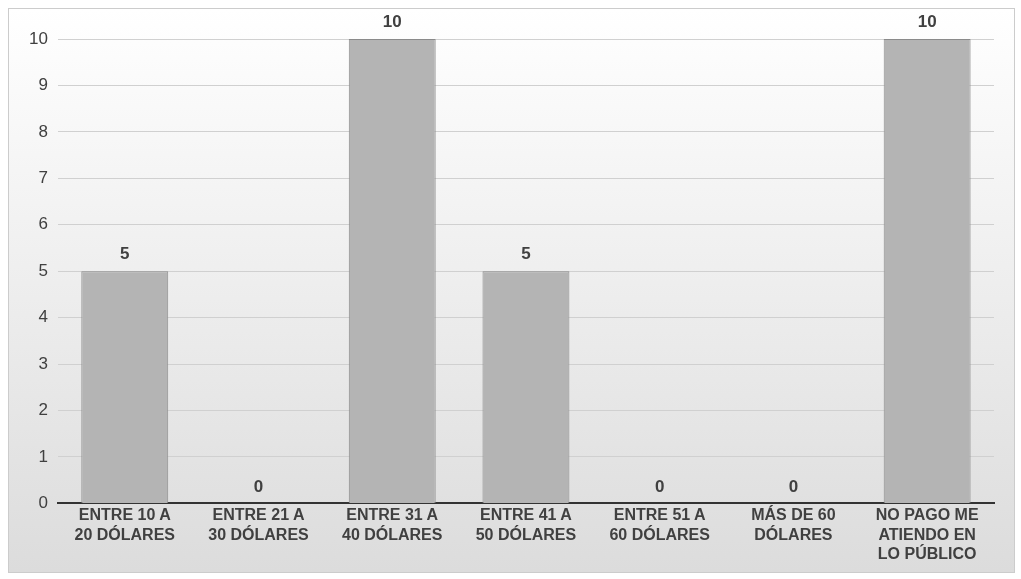 This screenshot has height=579, width=1021. Describe the element at coordinates (43, 131) in the screenshot. I see `y-tick-label: 8` at that location.